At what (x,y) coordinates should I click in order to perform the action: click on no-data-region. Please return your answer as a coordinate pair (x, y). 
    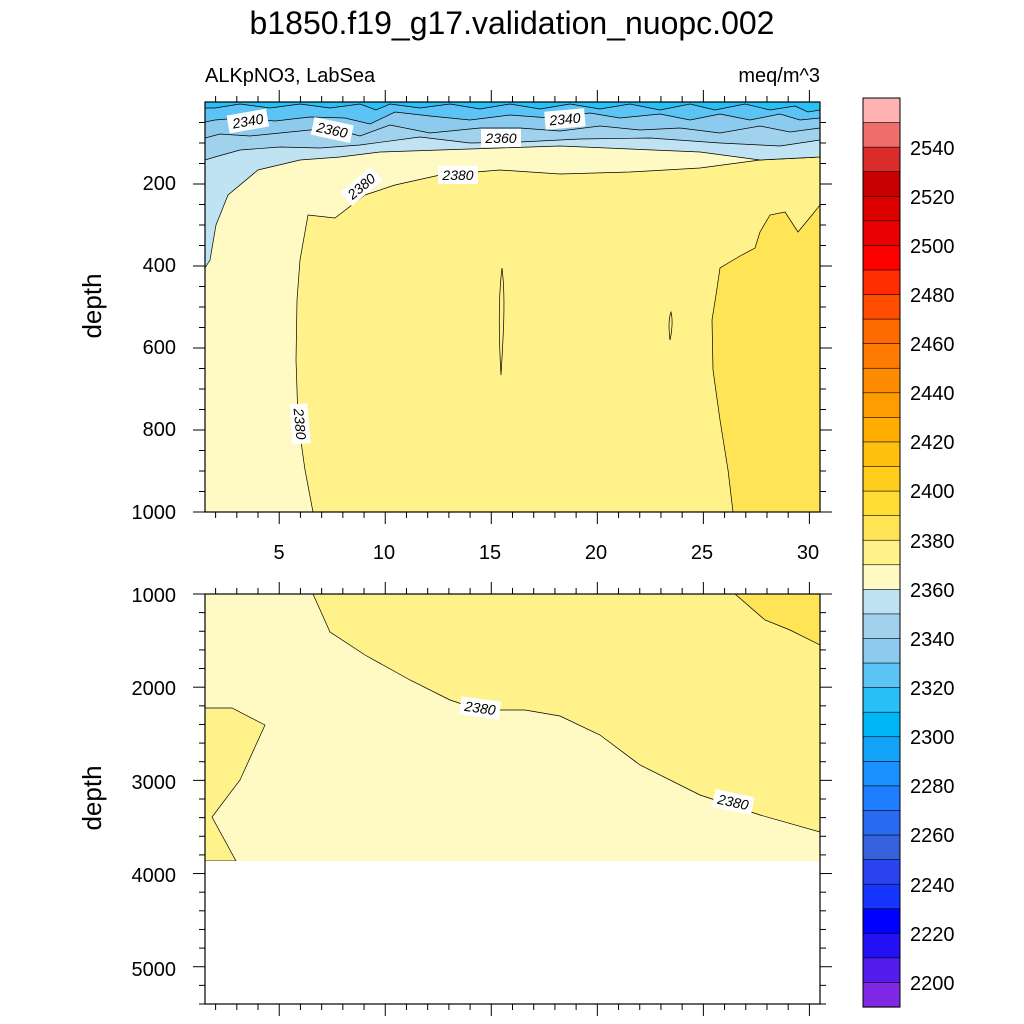
    Looking at the image, I should click on (512, 932).